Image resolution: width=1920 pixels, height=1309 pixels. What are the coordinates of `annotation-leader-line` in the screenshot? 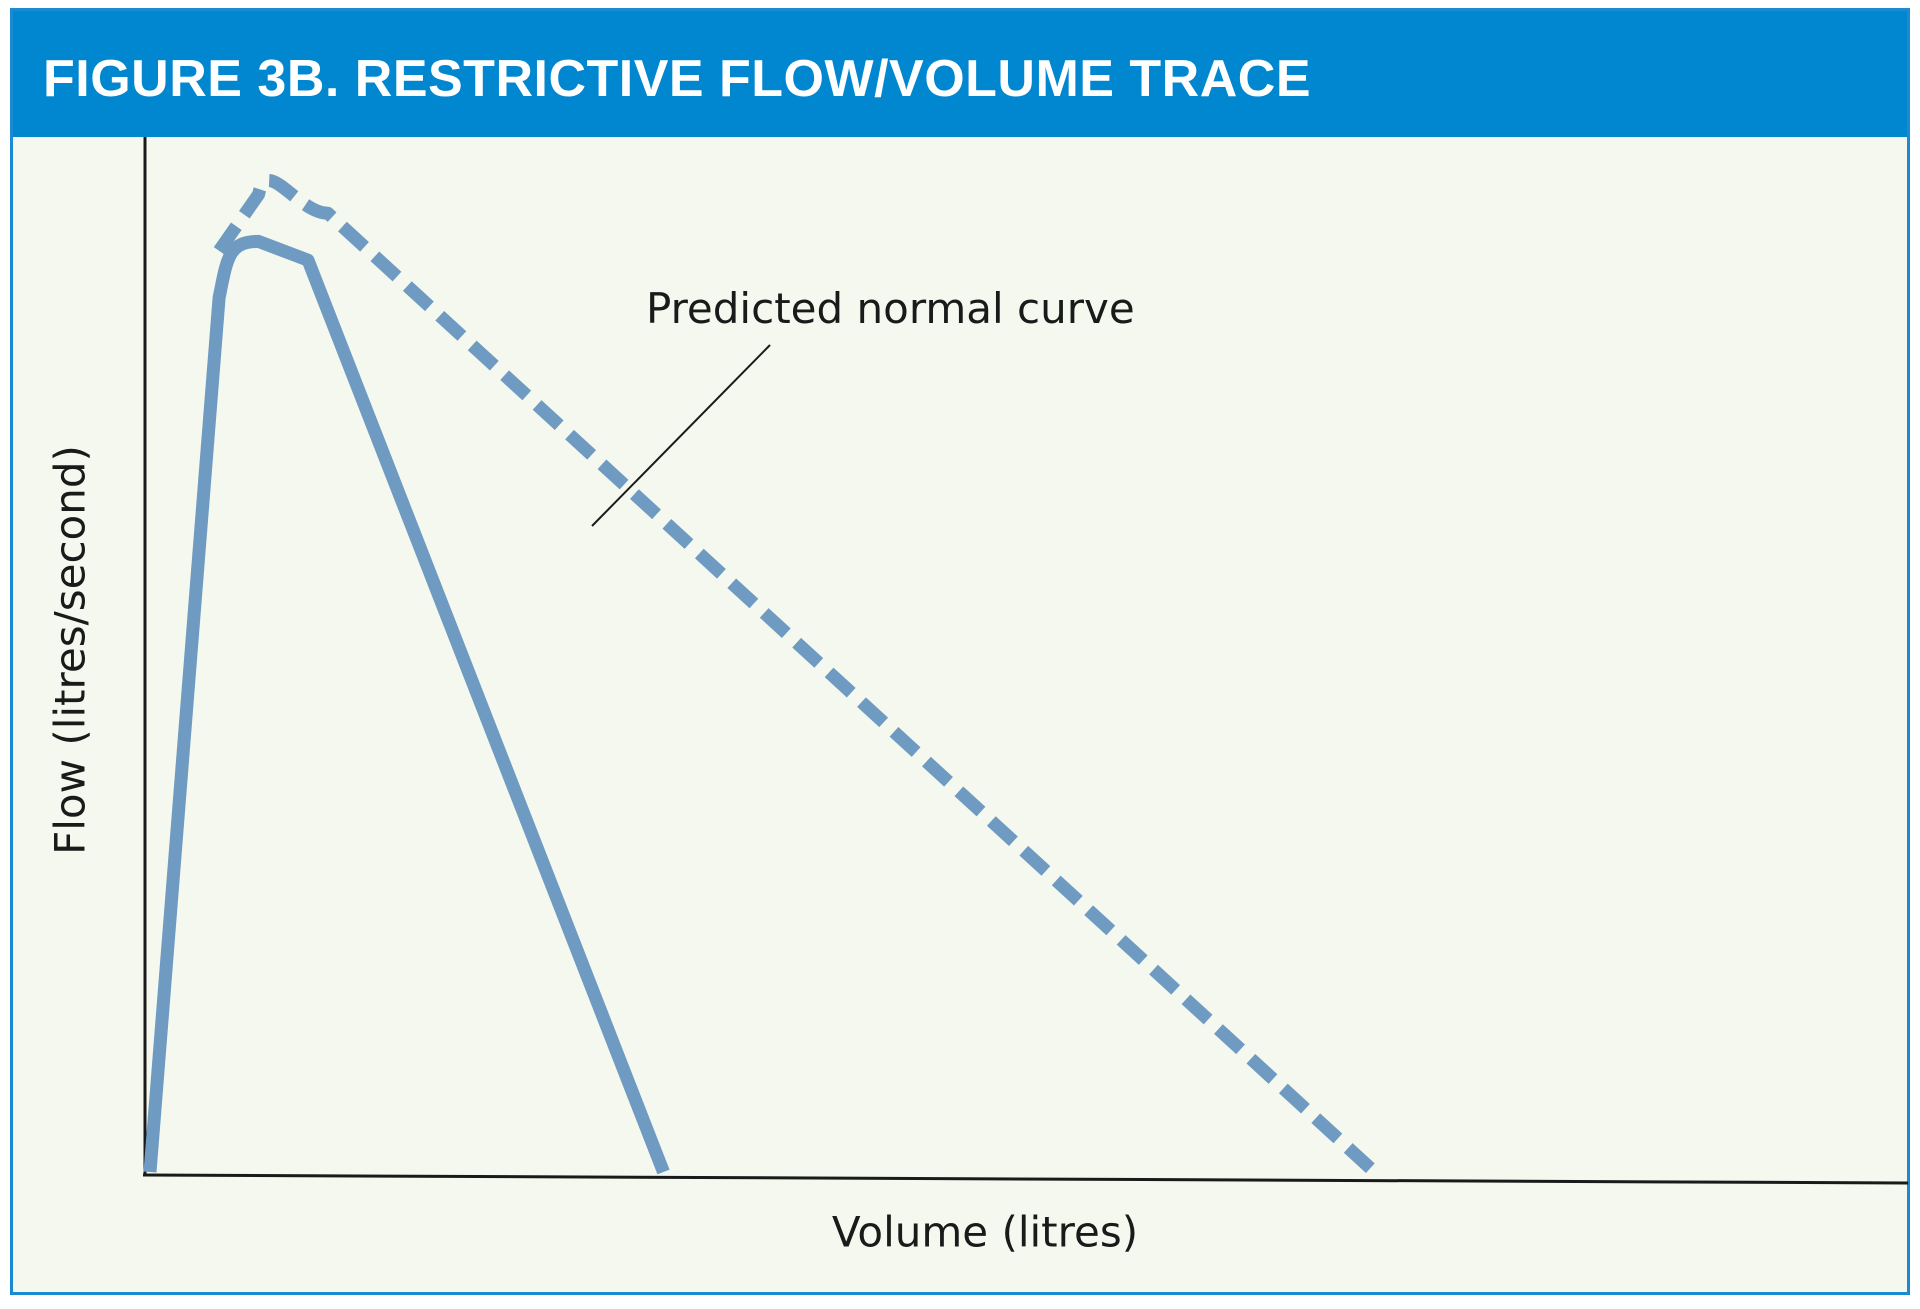 It's located at (681, 435).